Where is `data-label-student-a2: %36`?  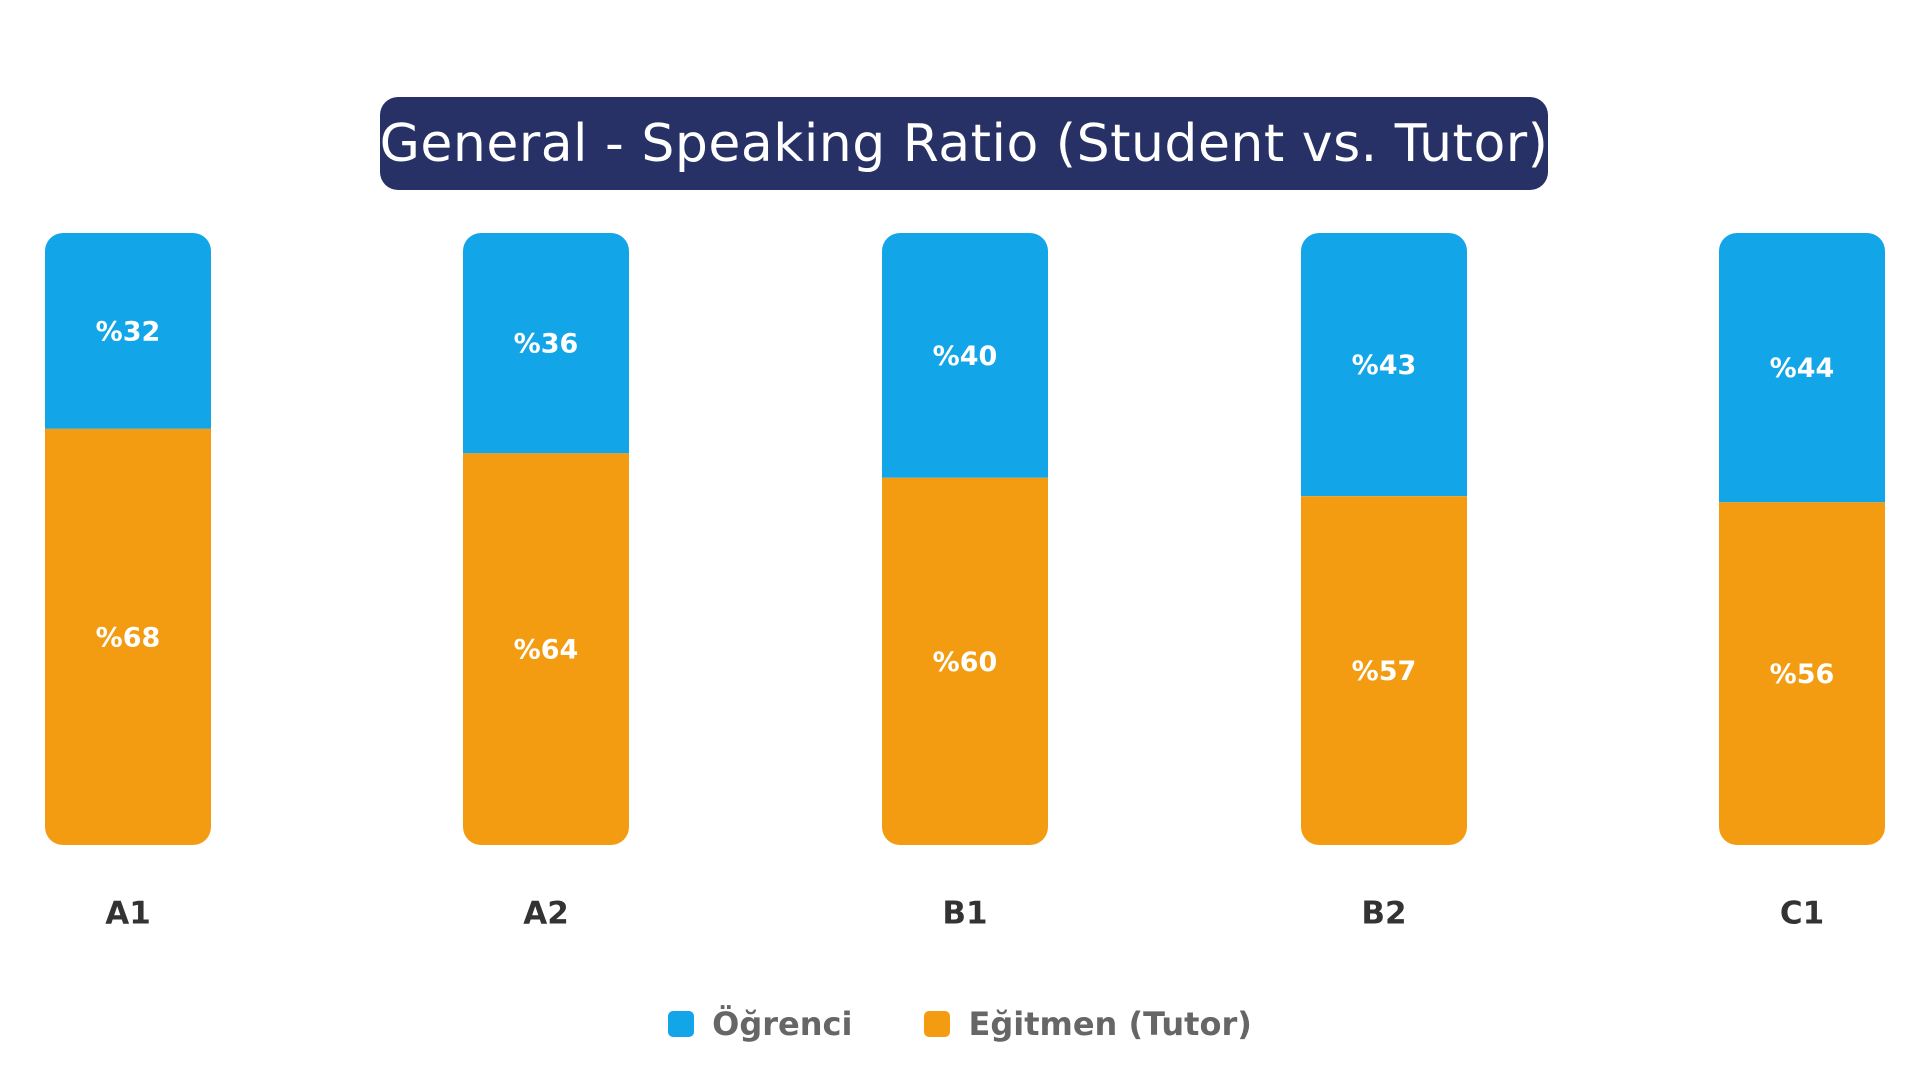 data-label-student-a2: %36 is located at coordinates (546, 344).